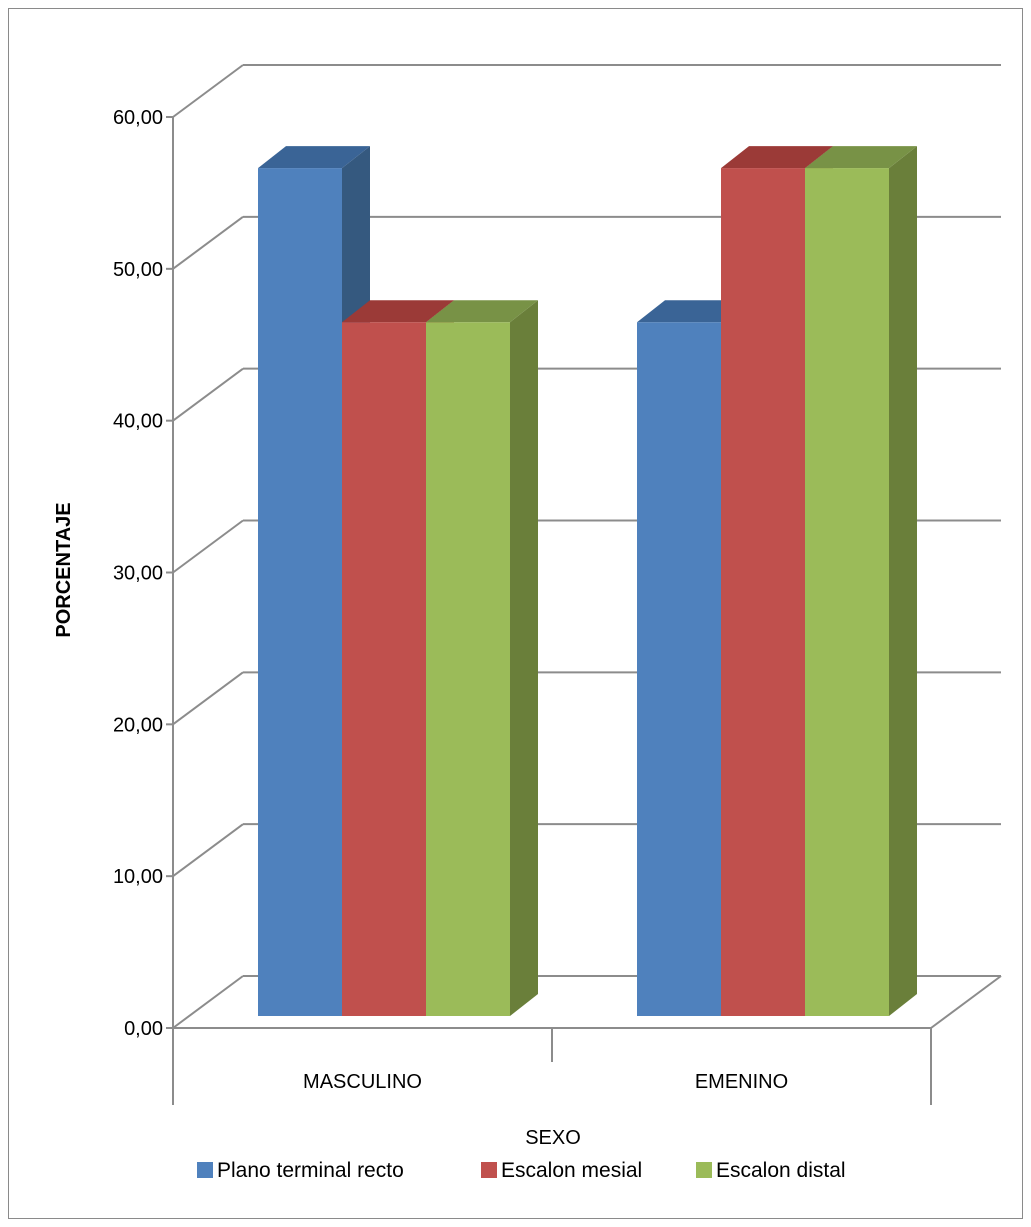 This screenshot has height=1227, width=1031. I want to click on y-tick-label: 30,00, so click(138, 574).